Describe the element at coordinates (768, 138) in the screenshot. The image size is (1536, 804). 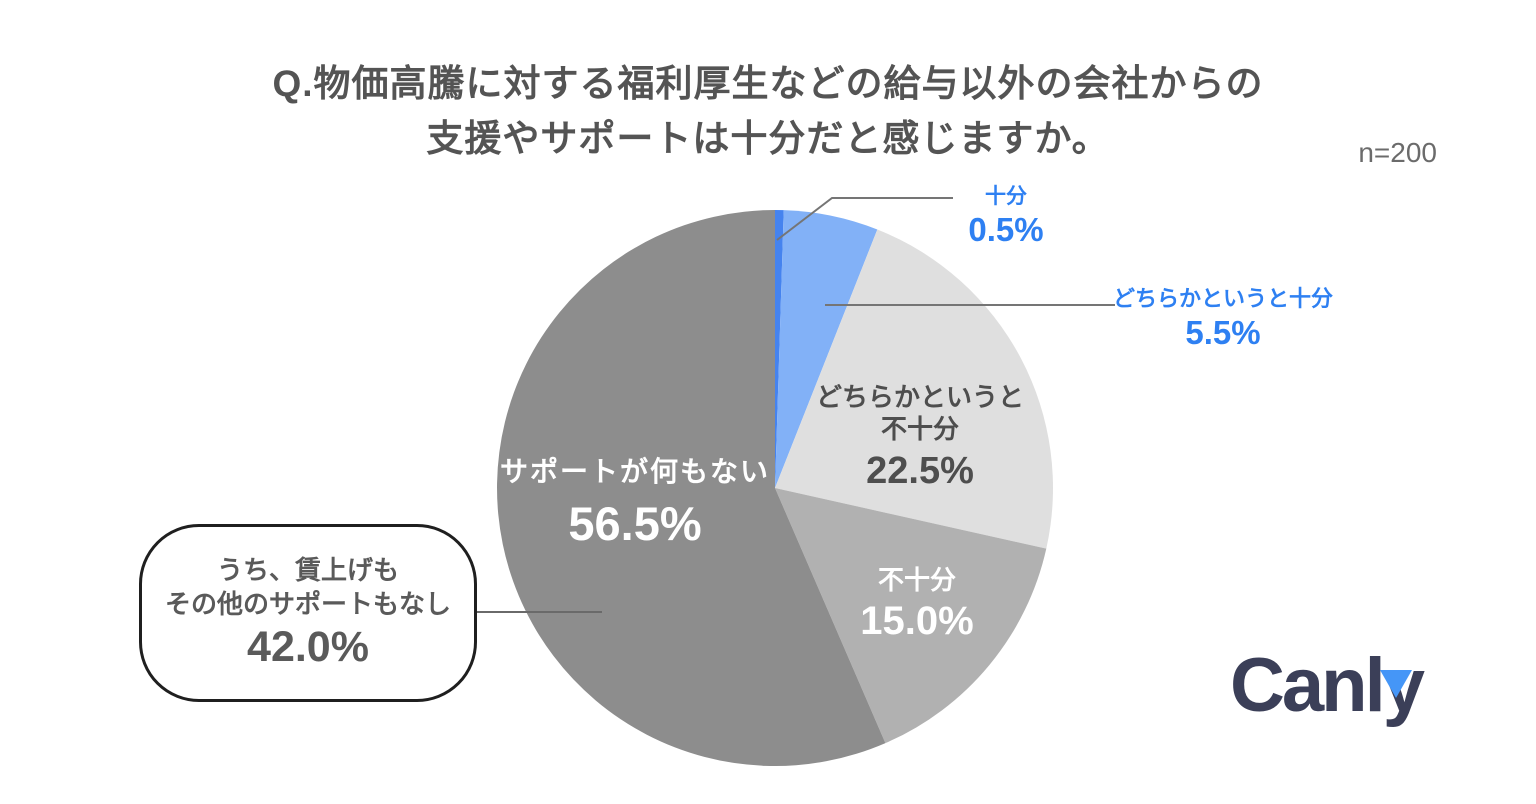
I see `chart-title-line2: 支援やサポートは十分だと感じますか。` at that location.